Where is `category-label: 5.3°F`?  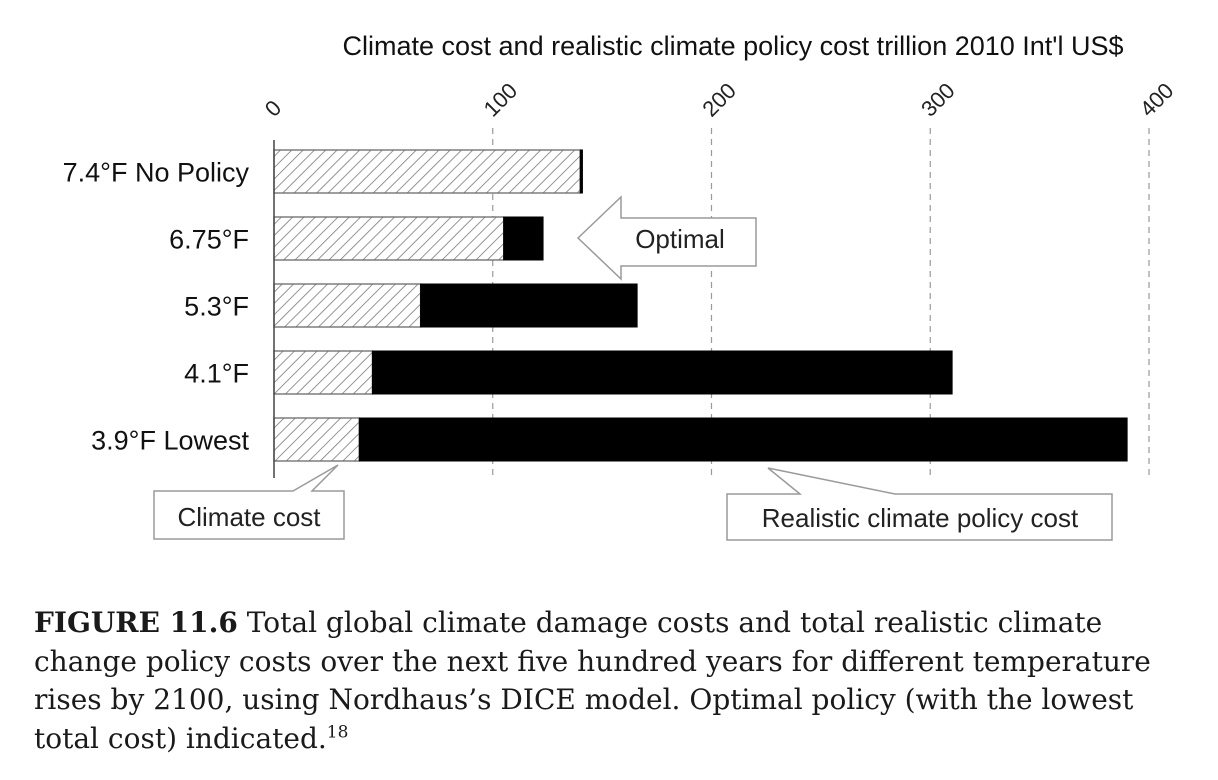
category-label: 5.3°F is located at coordinates (216, 307).